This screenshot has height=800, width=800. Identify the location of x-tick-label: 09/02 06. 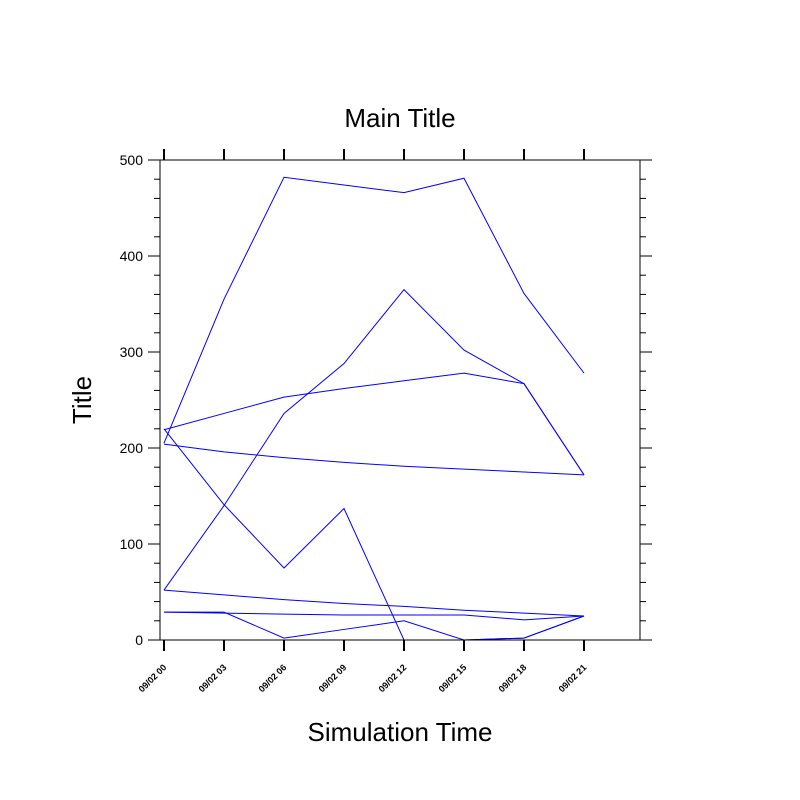
(273, 678).